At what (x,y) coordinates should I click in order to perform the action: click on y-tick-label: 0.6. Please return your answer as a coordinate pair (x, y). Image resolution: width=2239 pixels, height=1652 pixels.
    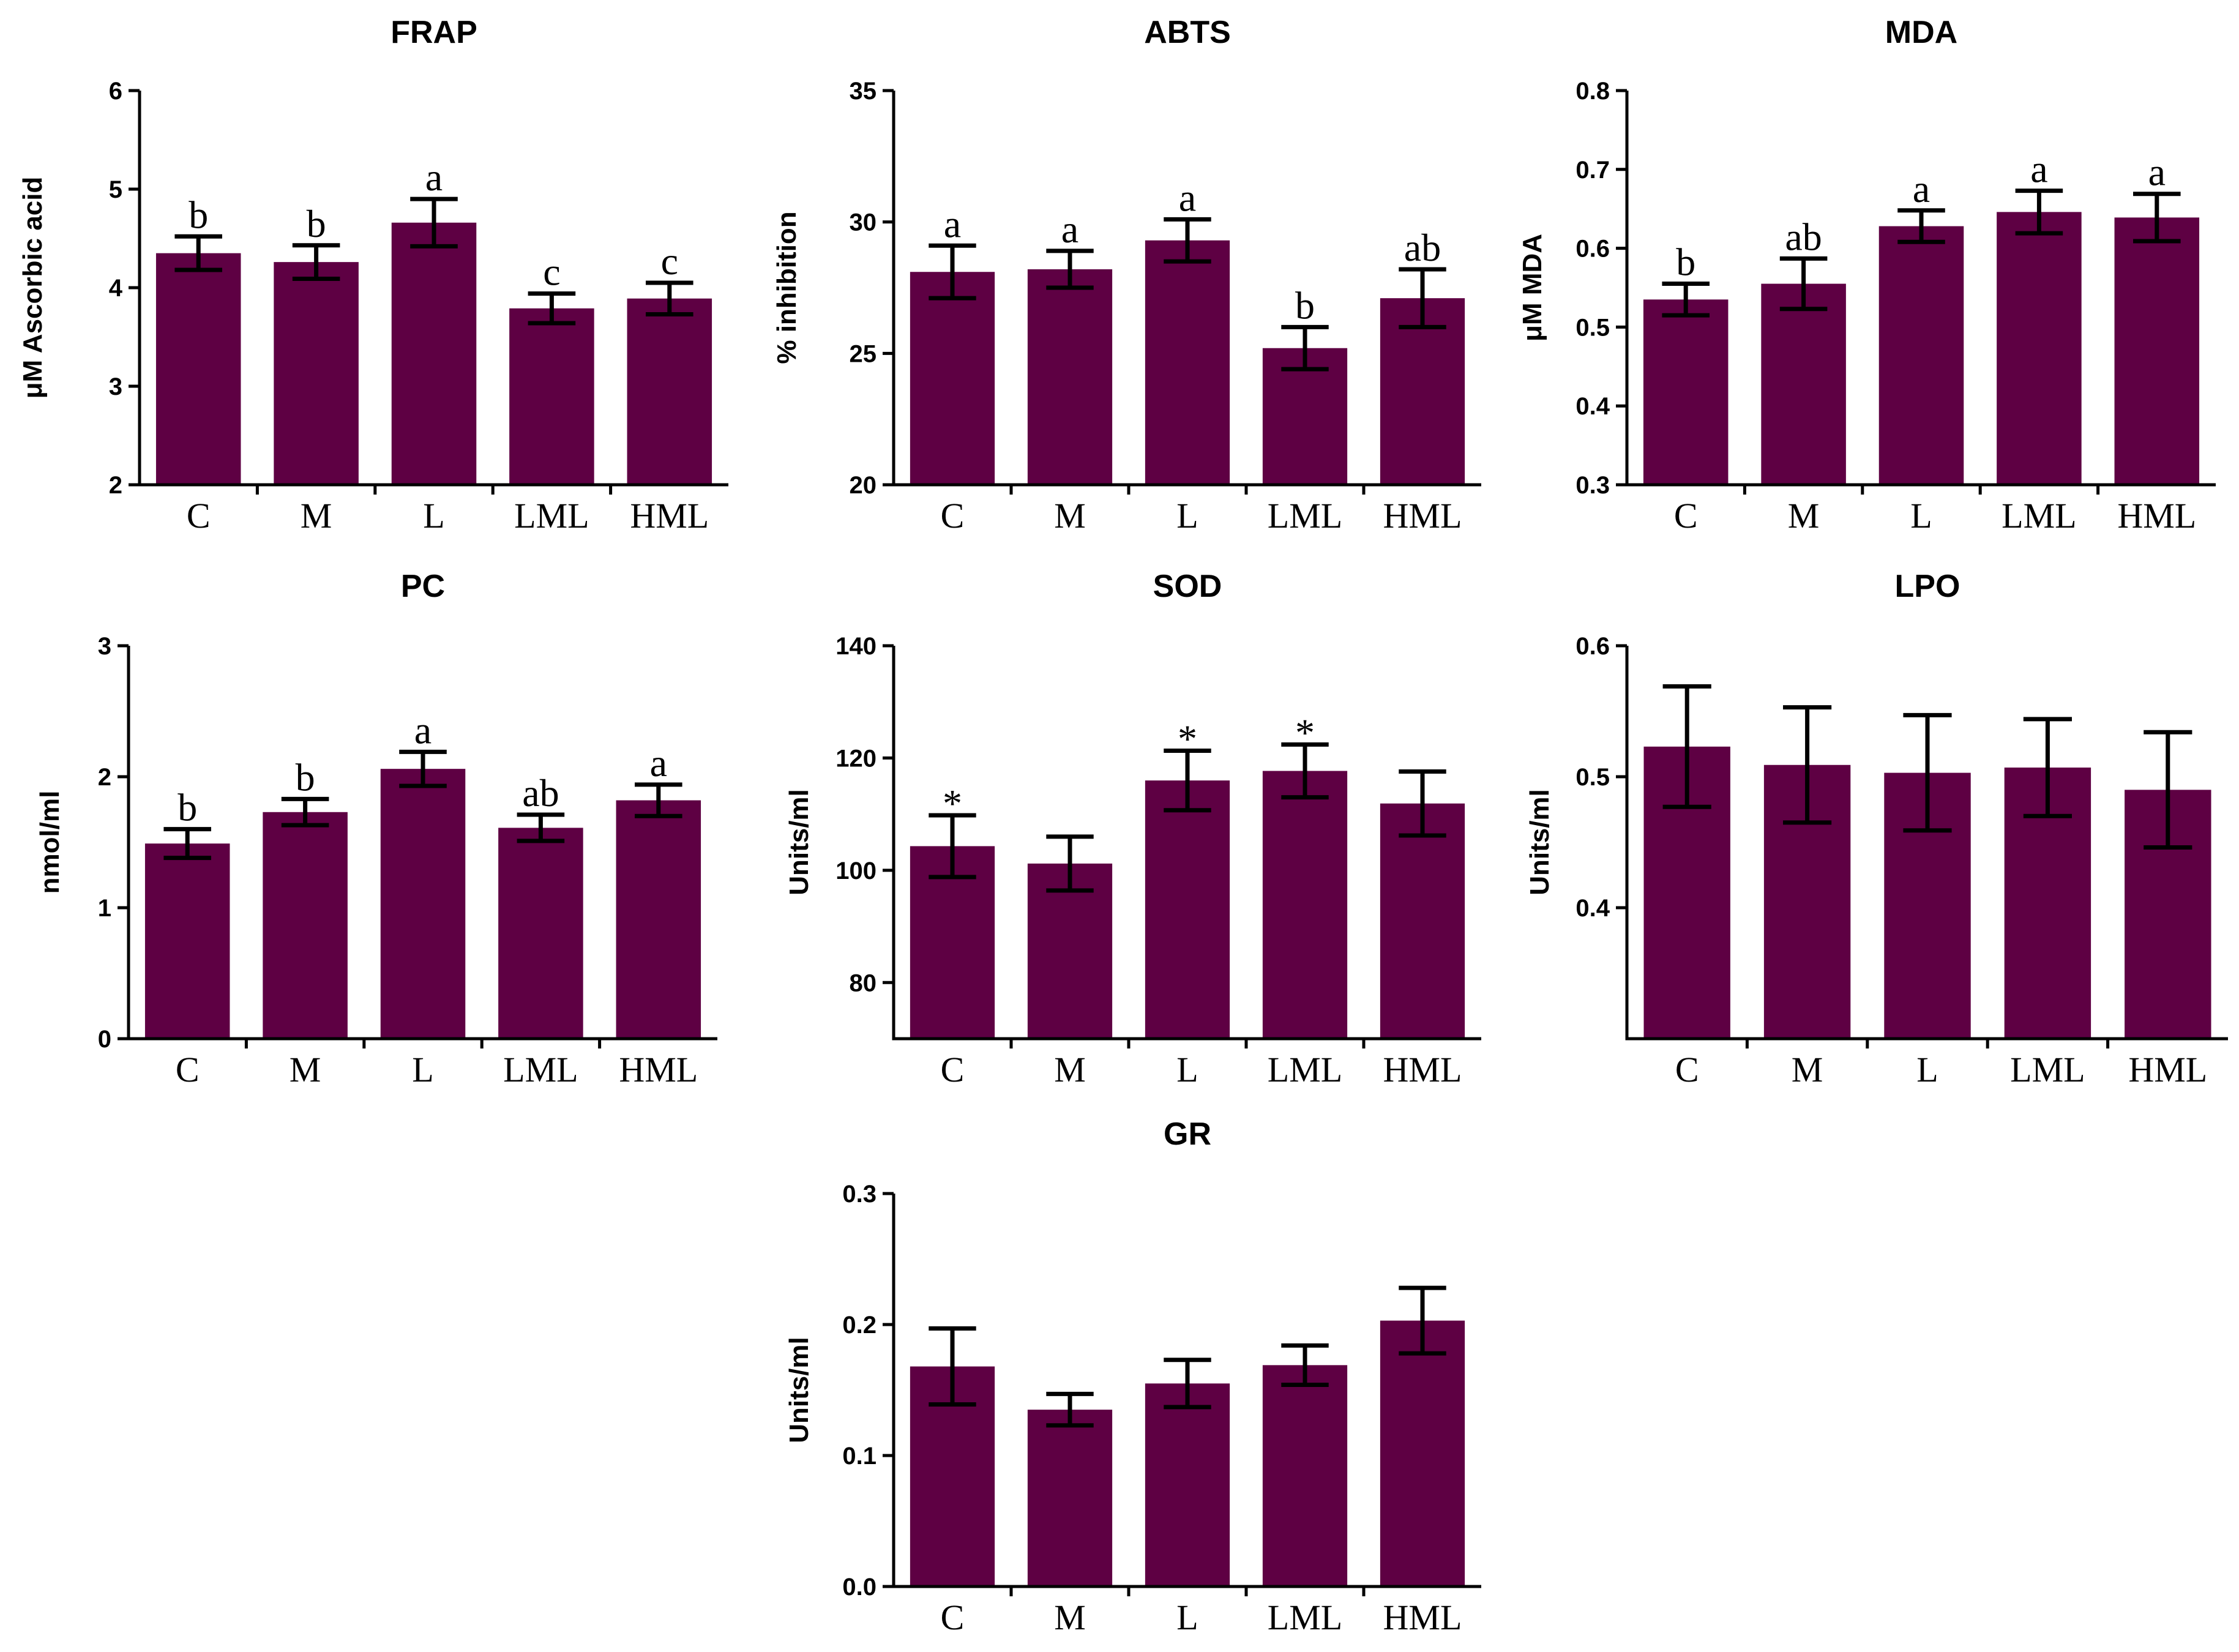
    Looking at the image, I should click on (1593, 250).